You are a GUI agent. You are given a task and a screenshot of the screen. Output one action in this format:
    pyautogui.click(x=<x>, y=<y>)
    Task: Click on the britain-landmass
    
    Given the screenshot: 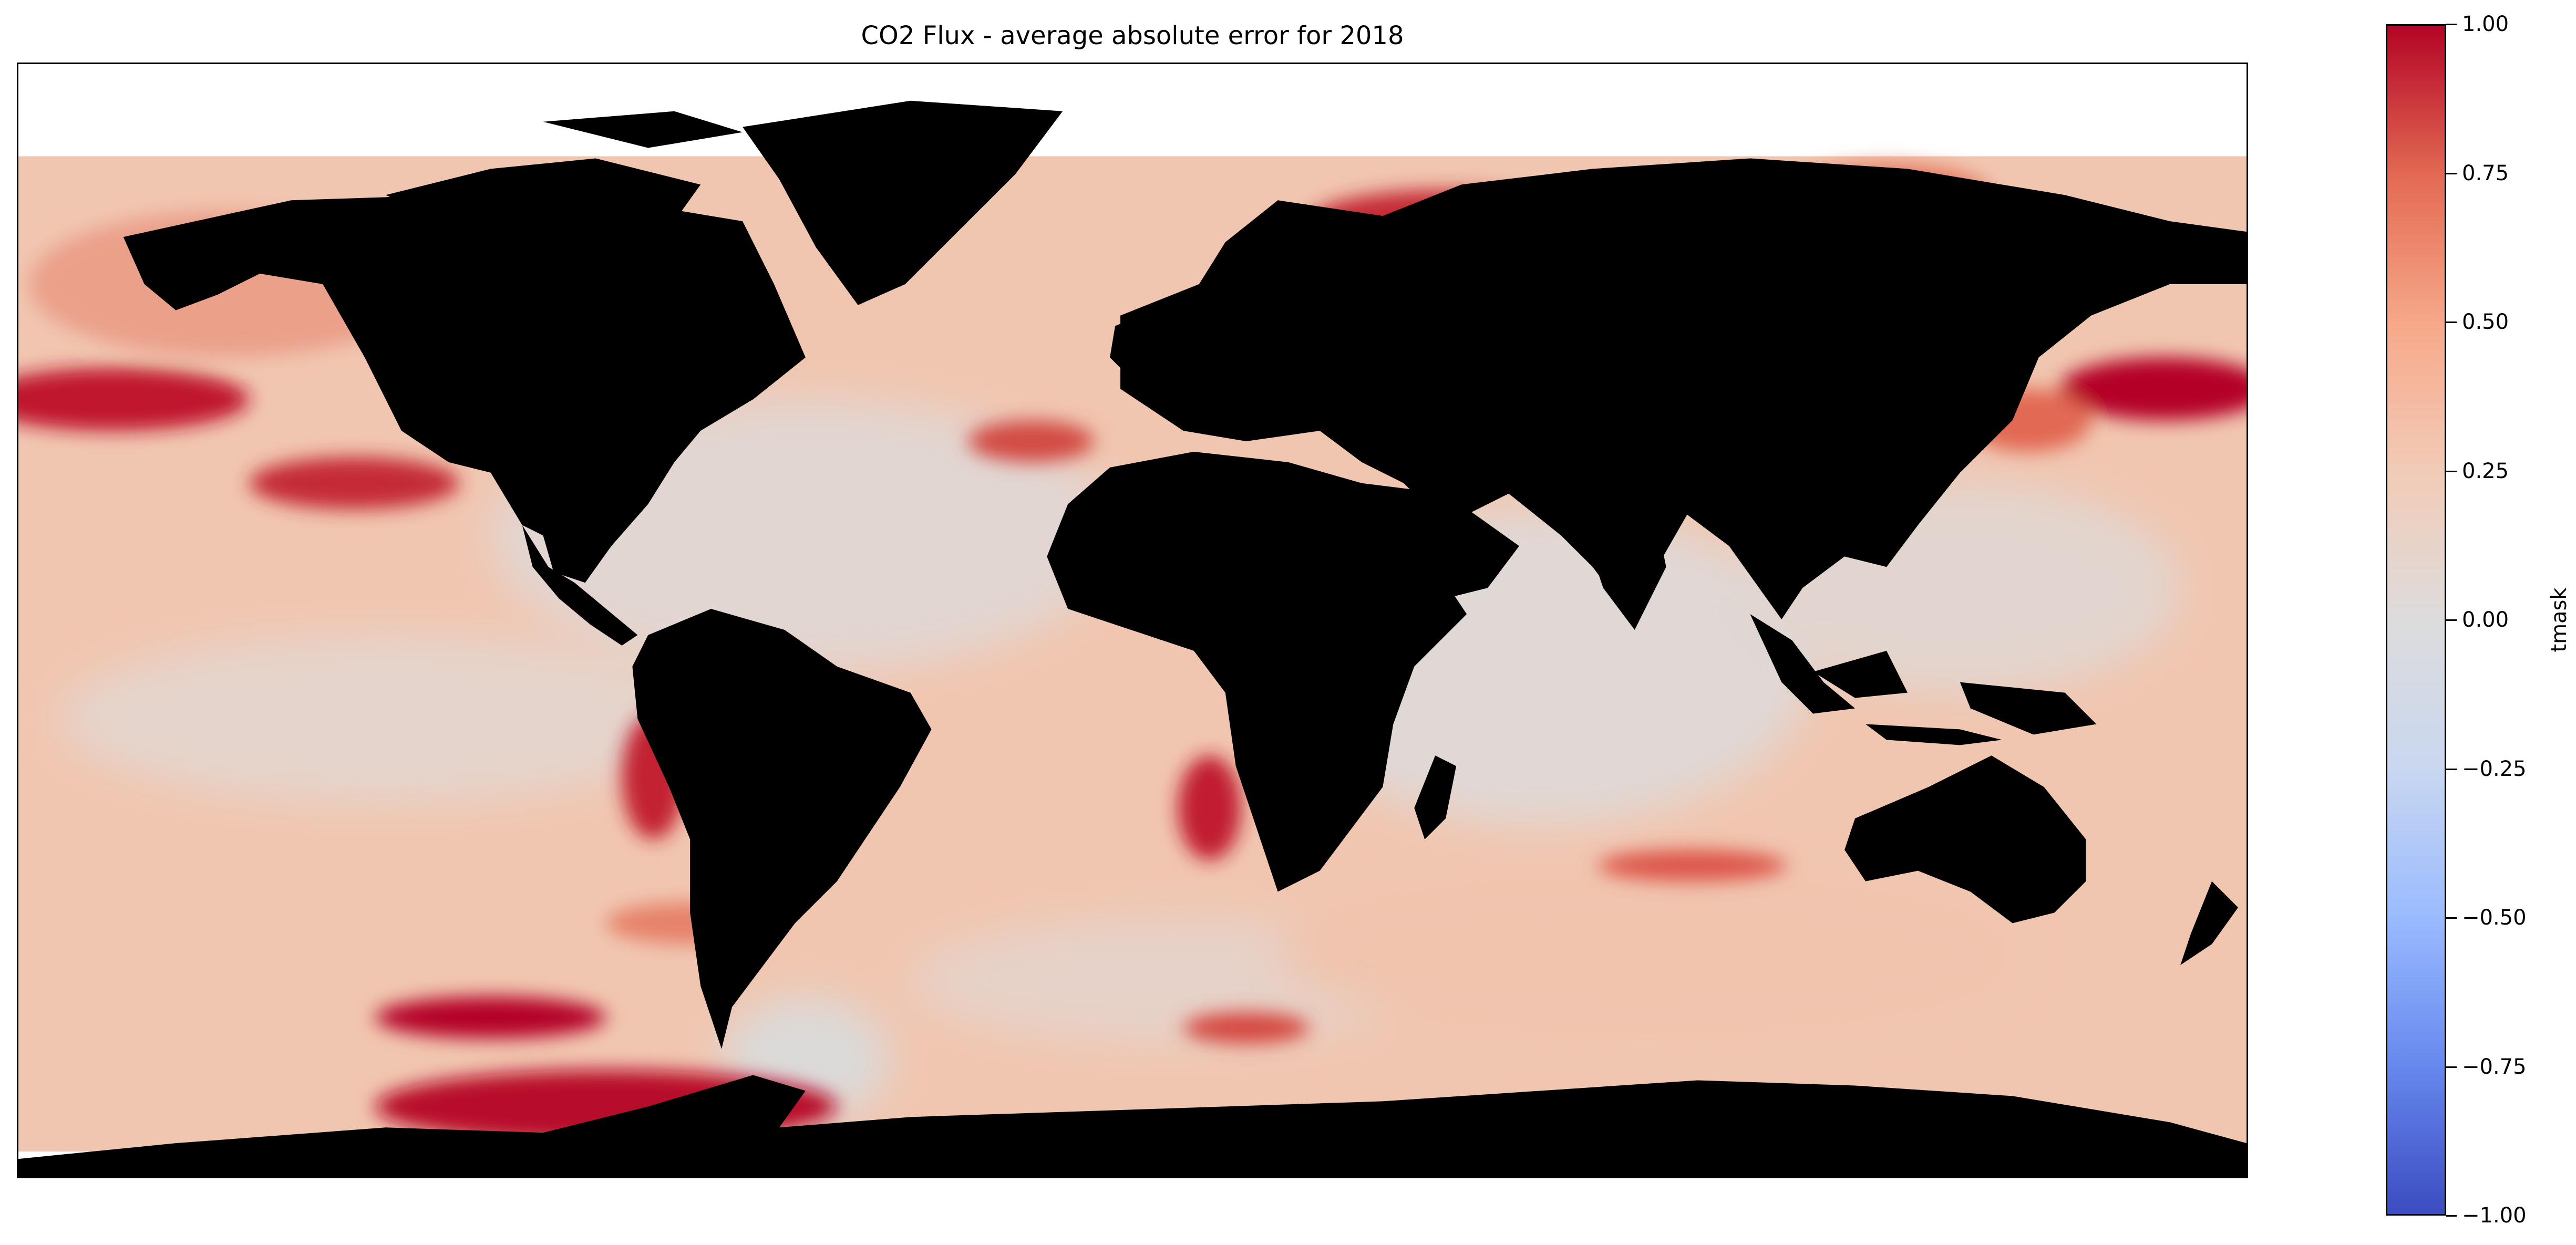 What is the action you would take?
    pyautogui.click(x=1136, y=344)
    